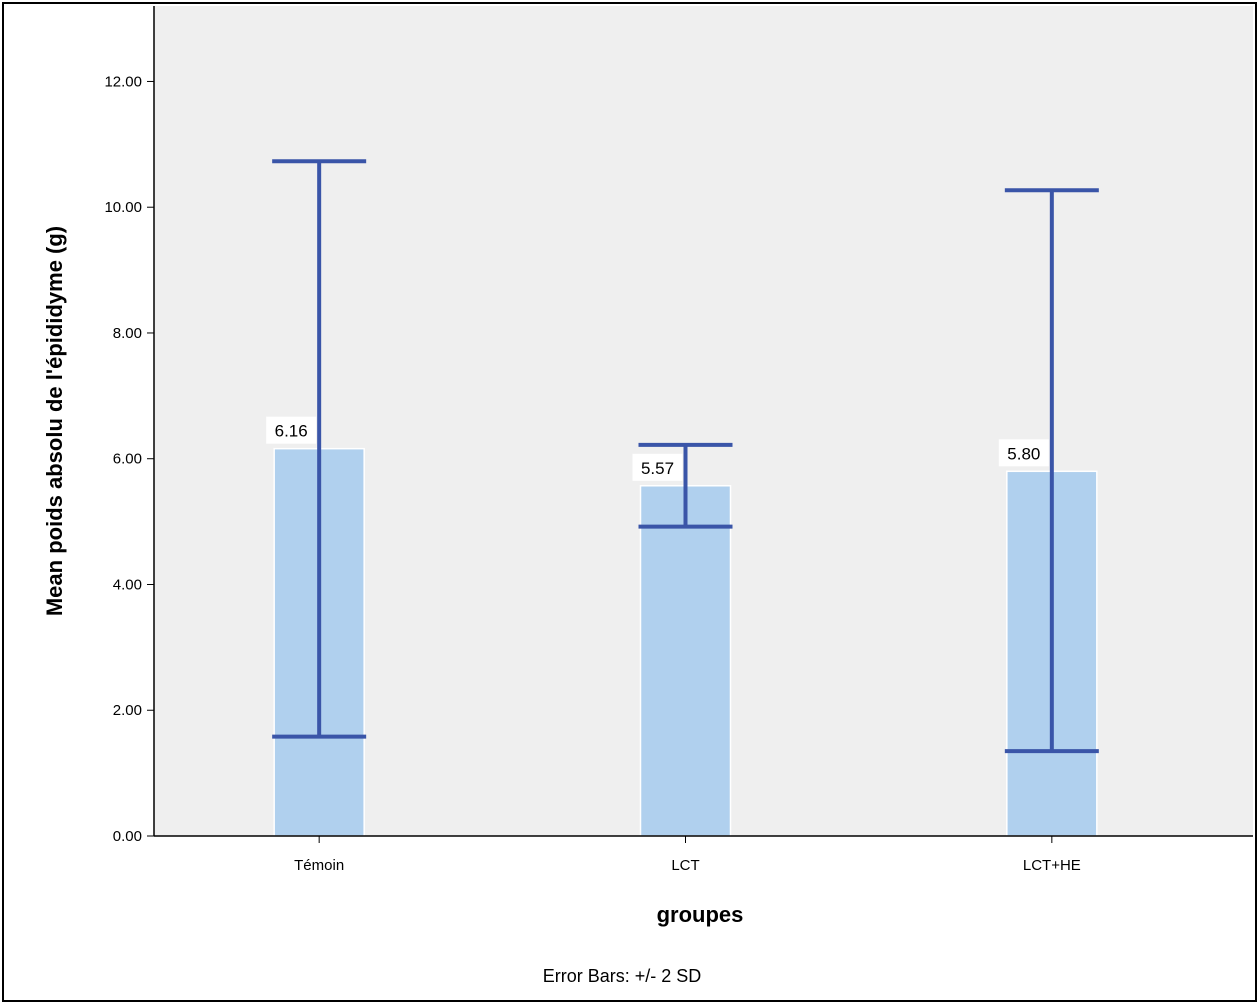  I want to click on y-tick-label: 8.00, so click(127, 333).